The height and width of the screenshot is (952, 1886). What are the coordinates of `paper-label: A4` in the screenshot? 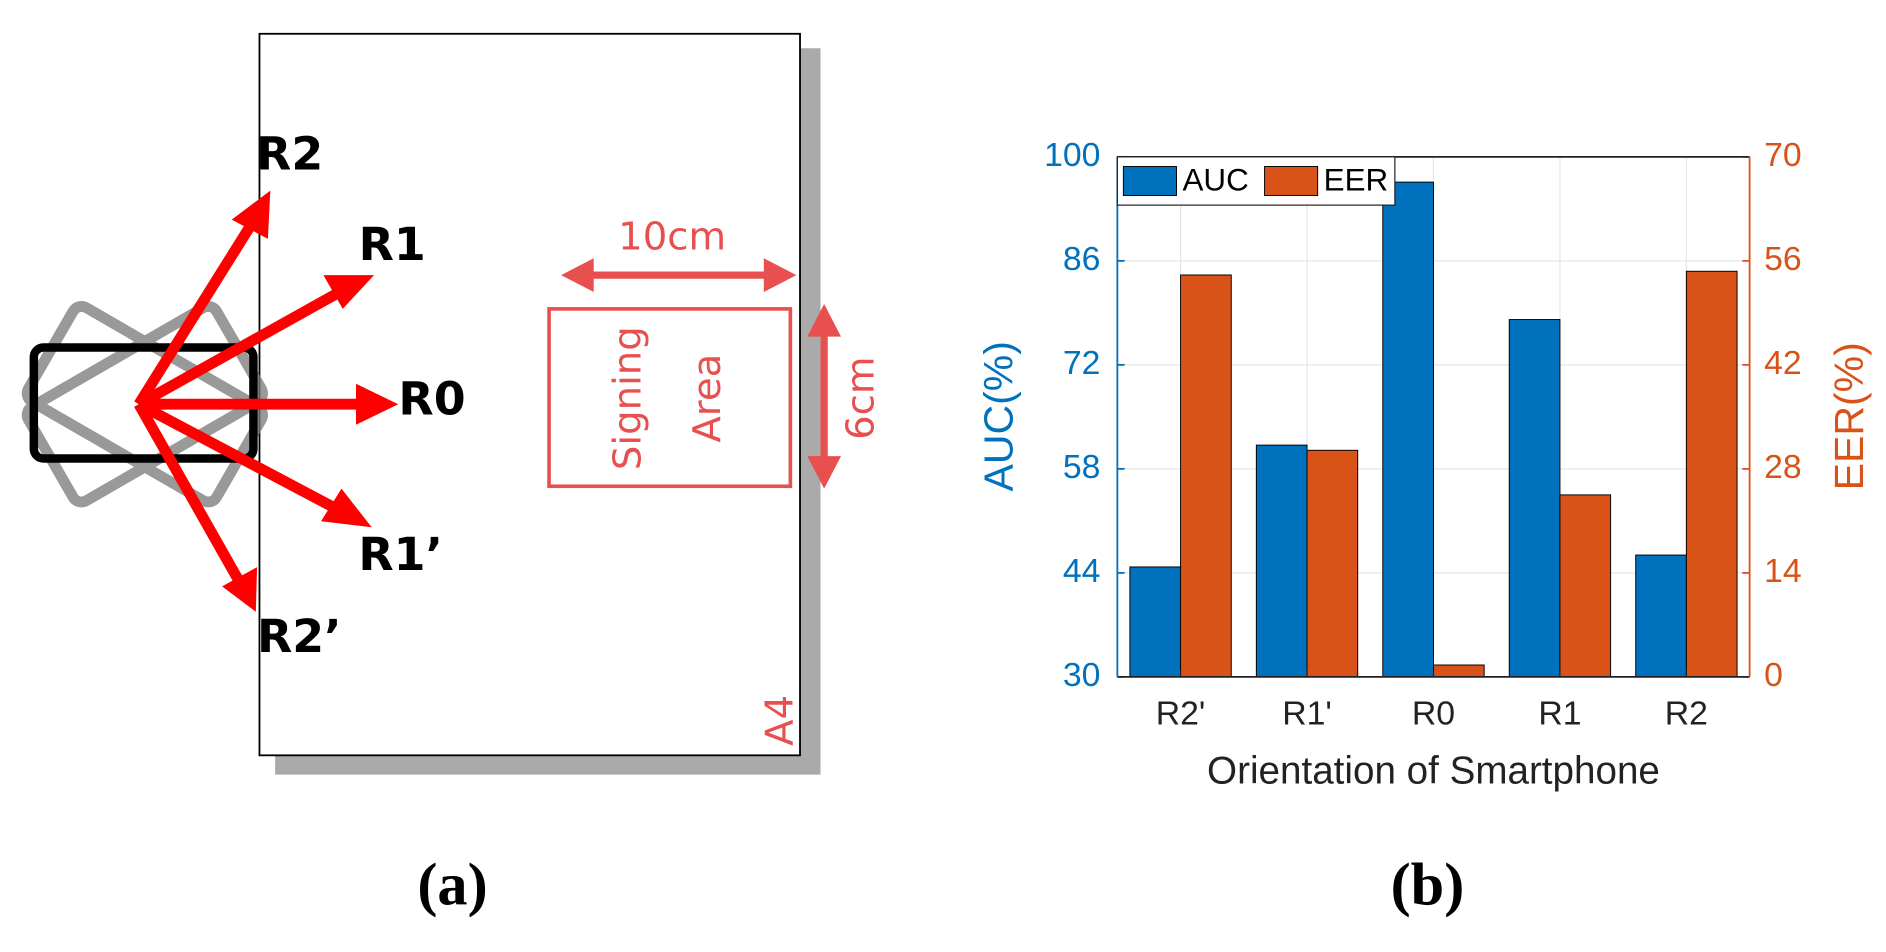 It's located at (779, 720).